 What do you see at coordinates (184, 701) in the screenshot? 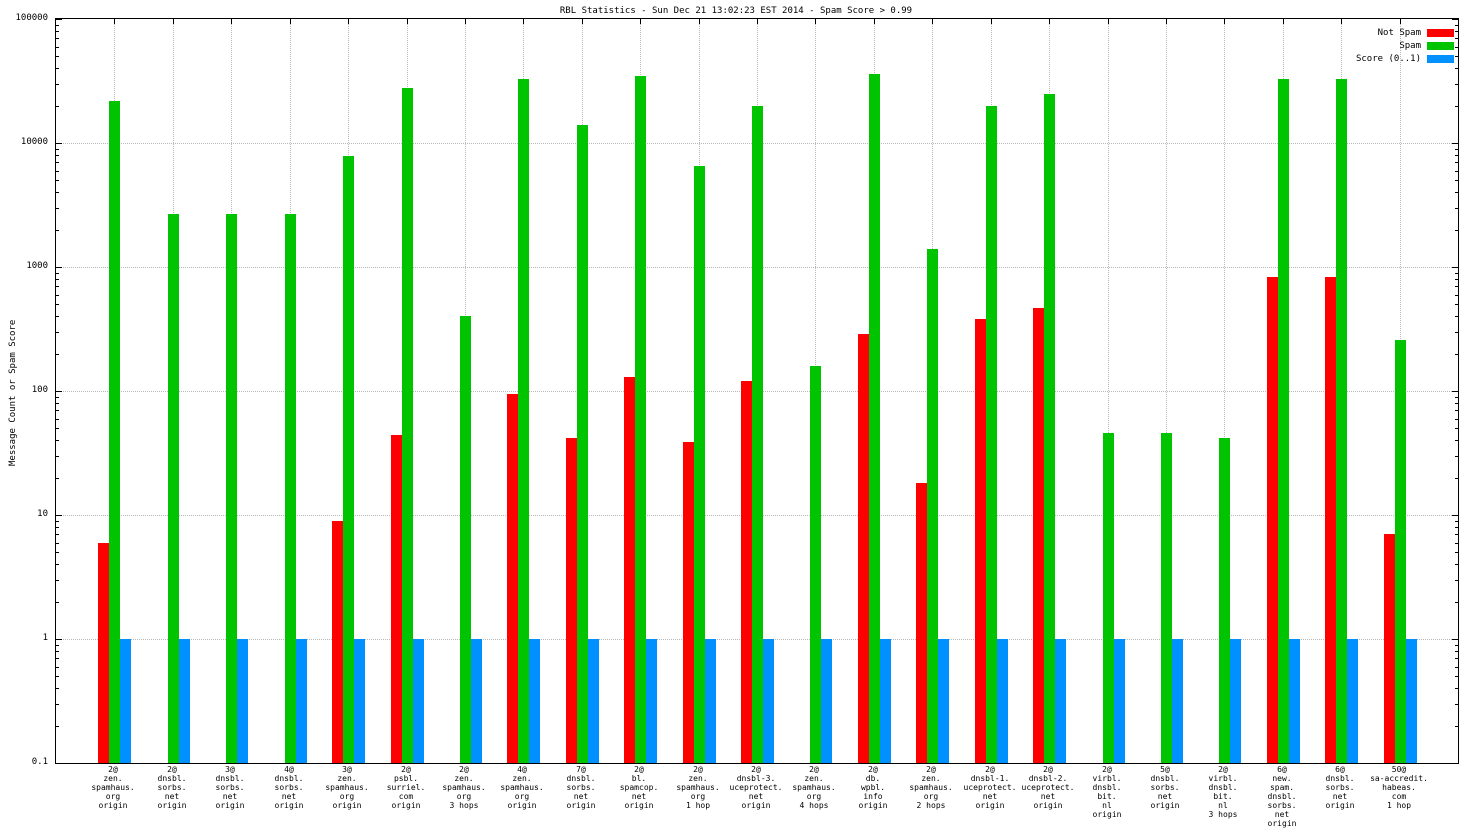
I see `bar-score-0-1--1` at bounding box center [184, 701].